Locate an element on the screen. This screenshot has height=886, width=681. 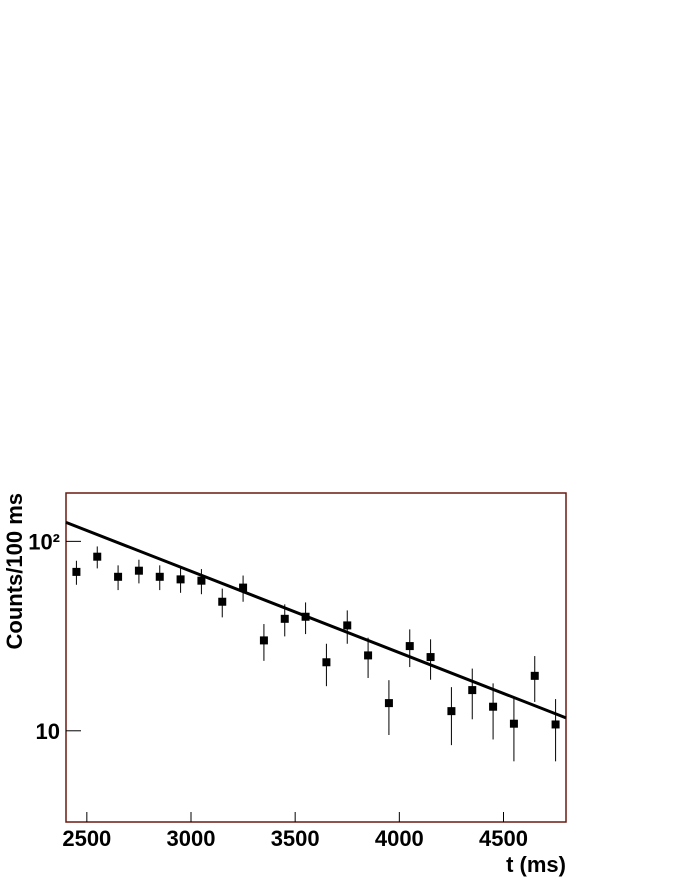
y-tick-label: 10 is located at coordinates (48, 731).